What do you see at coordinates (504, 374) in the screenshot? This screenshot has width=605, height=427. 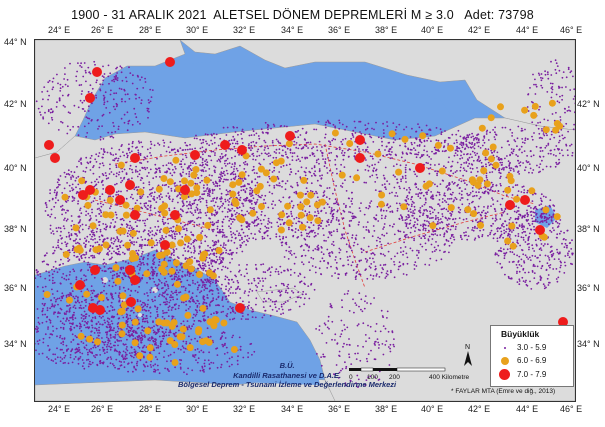 I see `major-dot-icon` at bounding box center [504, 374].